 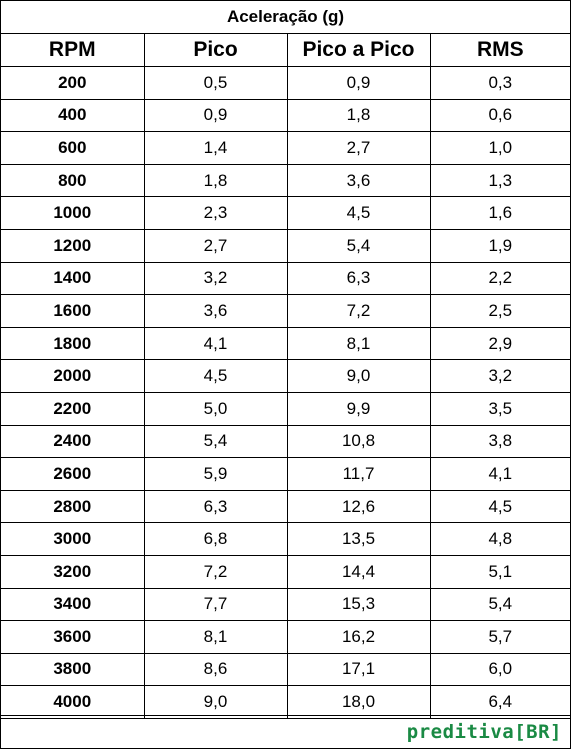 I want to click on table-row: 2400 5,4 10,8 3,8, so click(x=286, y=441).